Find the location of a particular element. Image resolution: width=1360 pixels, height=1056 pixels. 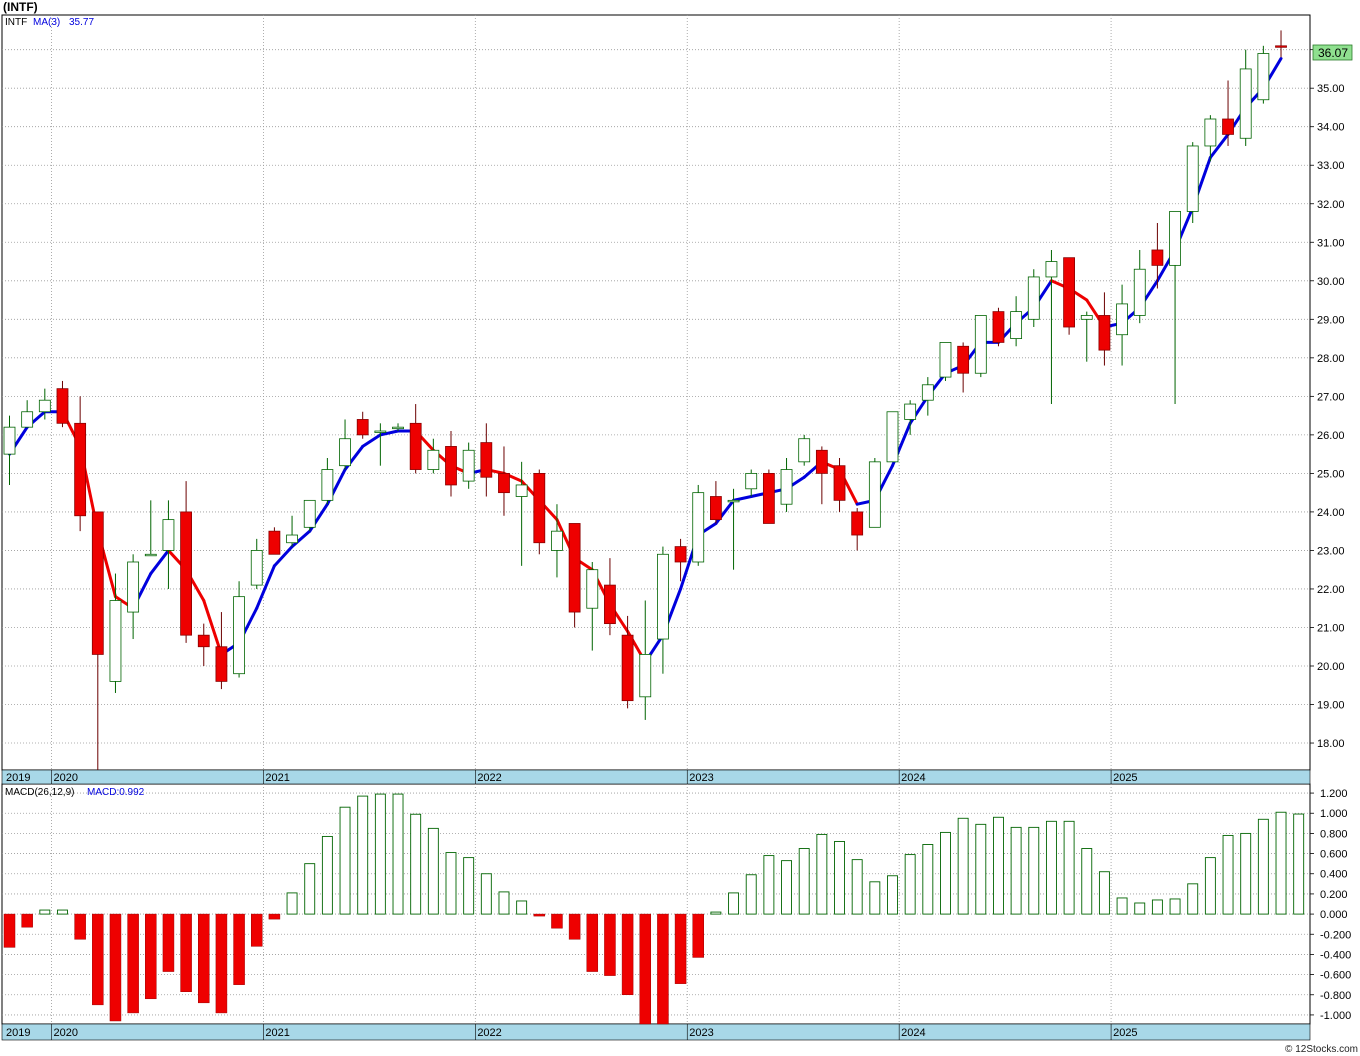

y-tick-label: 32.00 is located at coordinates (1331, 205).